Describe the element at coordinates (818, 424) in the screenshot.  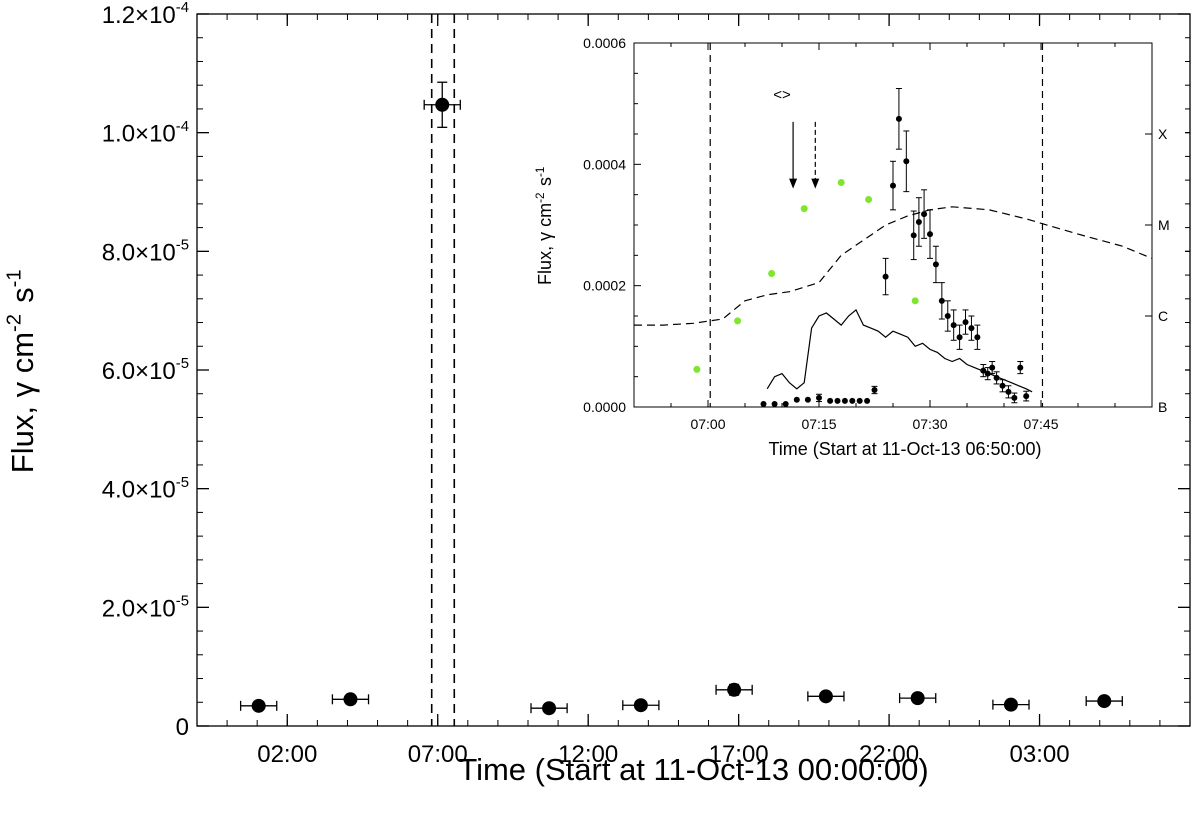
I see `inset-x-tick-label: 07:15` at that location.